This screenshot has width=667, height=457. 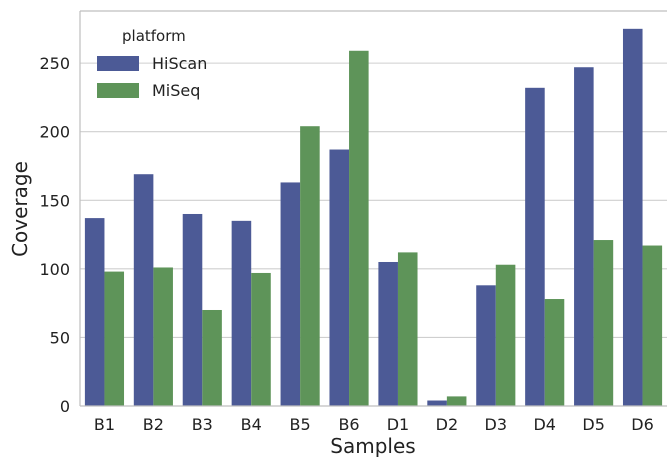 What do you see at coordinates (310, 266) in the screenshot?
I see `bar-miseq-b5` at bounding box center [310, 266].